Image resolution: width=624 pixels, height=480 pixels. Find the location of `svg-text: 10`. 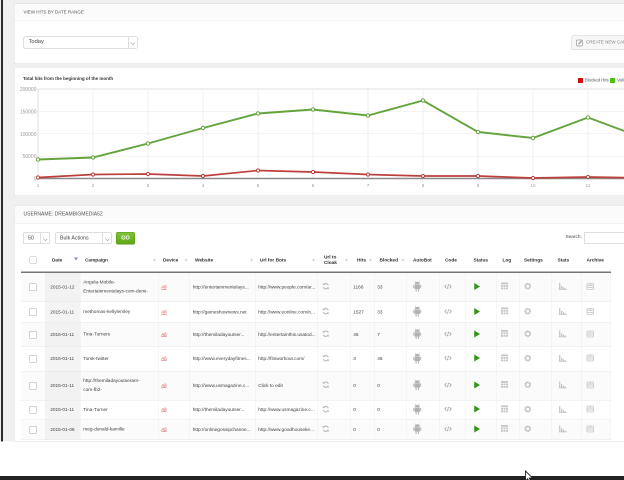

svg-text: 10 is located at coordinates (533, 185).